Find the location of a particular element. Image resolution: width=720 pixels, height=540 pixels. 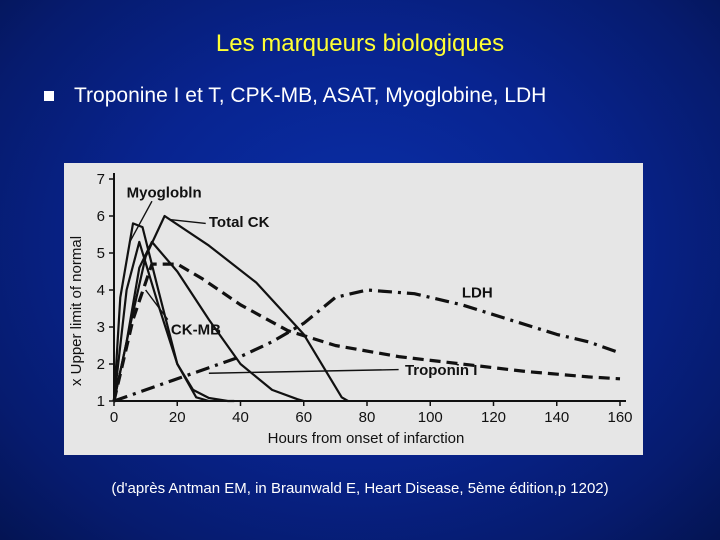

x-tick-label: 120 is located at coordinates (493, 417).